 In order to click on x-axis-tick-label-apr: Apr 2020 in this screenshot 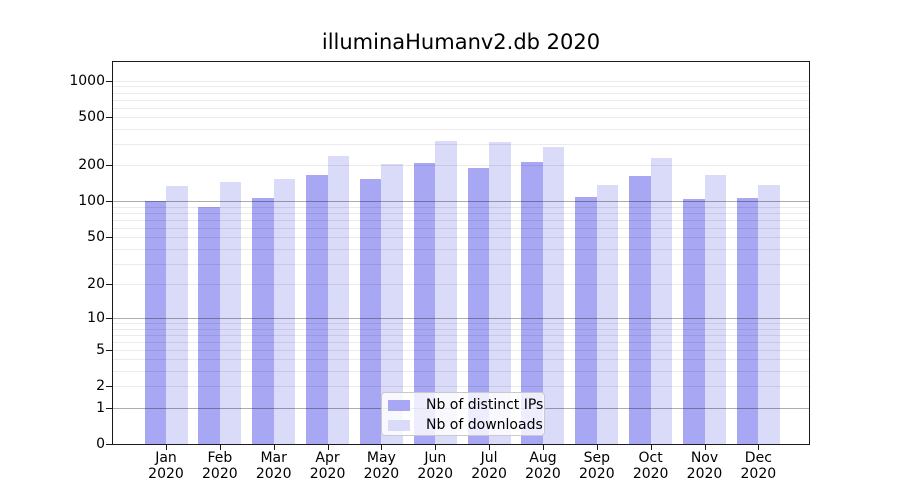, I will do `click(328, 466)`.